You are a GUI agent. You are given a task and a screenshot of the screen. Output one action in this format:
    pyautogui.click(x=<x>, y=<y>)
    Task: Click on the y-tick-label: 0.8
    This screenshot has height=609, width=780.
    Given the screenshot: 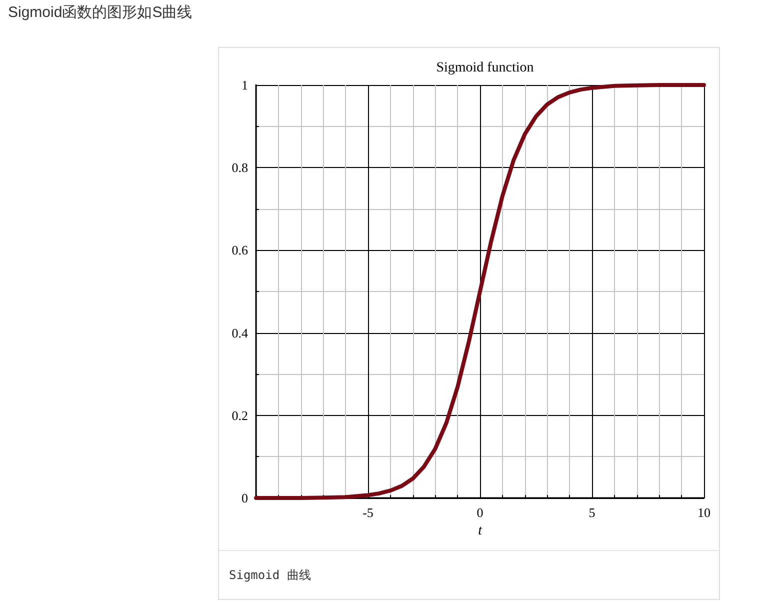 What is the action you would take?
    pyautogui.click(x=240, y=168)
    